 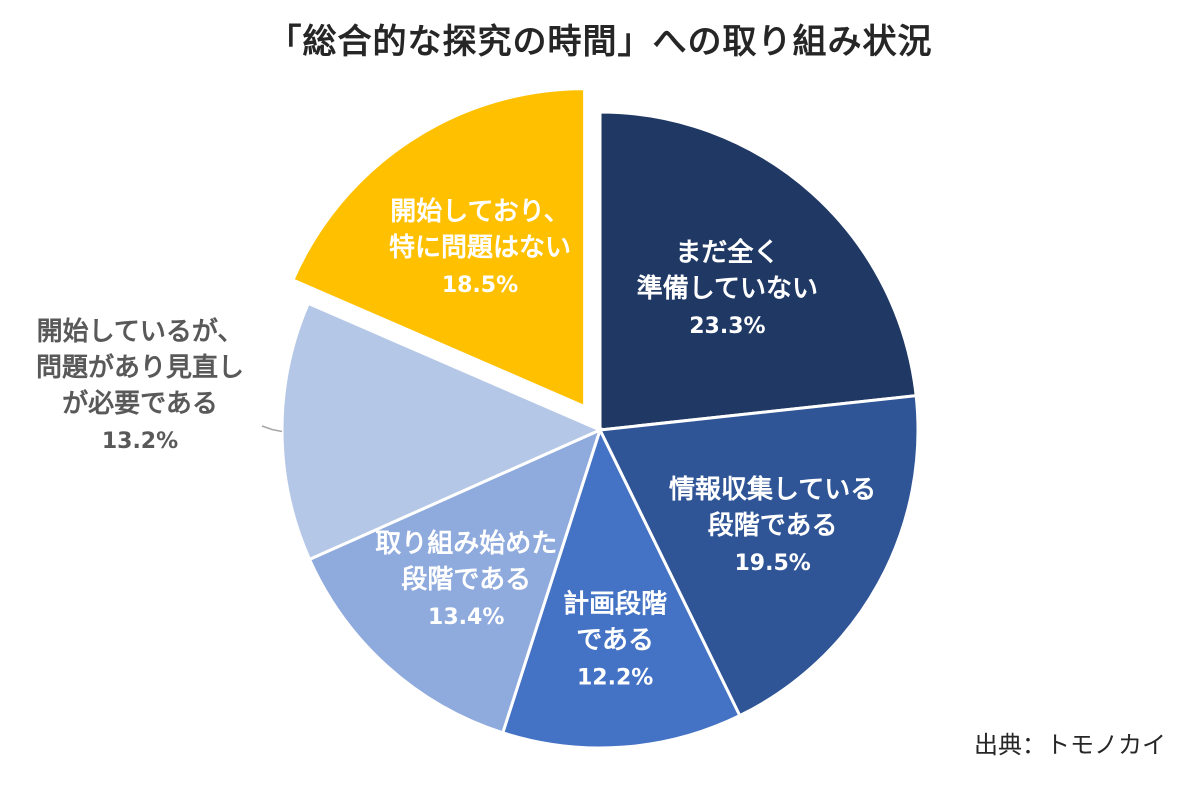 I want to click on slice-value-label: 13.2%, so click(x=140, y=441).